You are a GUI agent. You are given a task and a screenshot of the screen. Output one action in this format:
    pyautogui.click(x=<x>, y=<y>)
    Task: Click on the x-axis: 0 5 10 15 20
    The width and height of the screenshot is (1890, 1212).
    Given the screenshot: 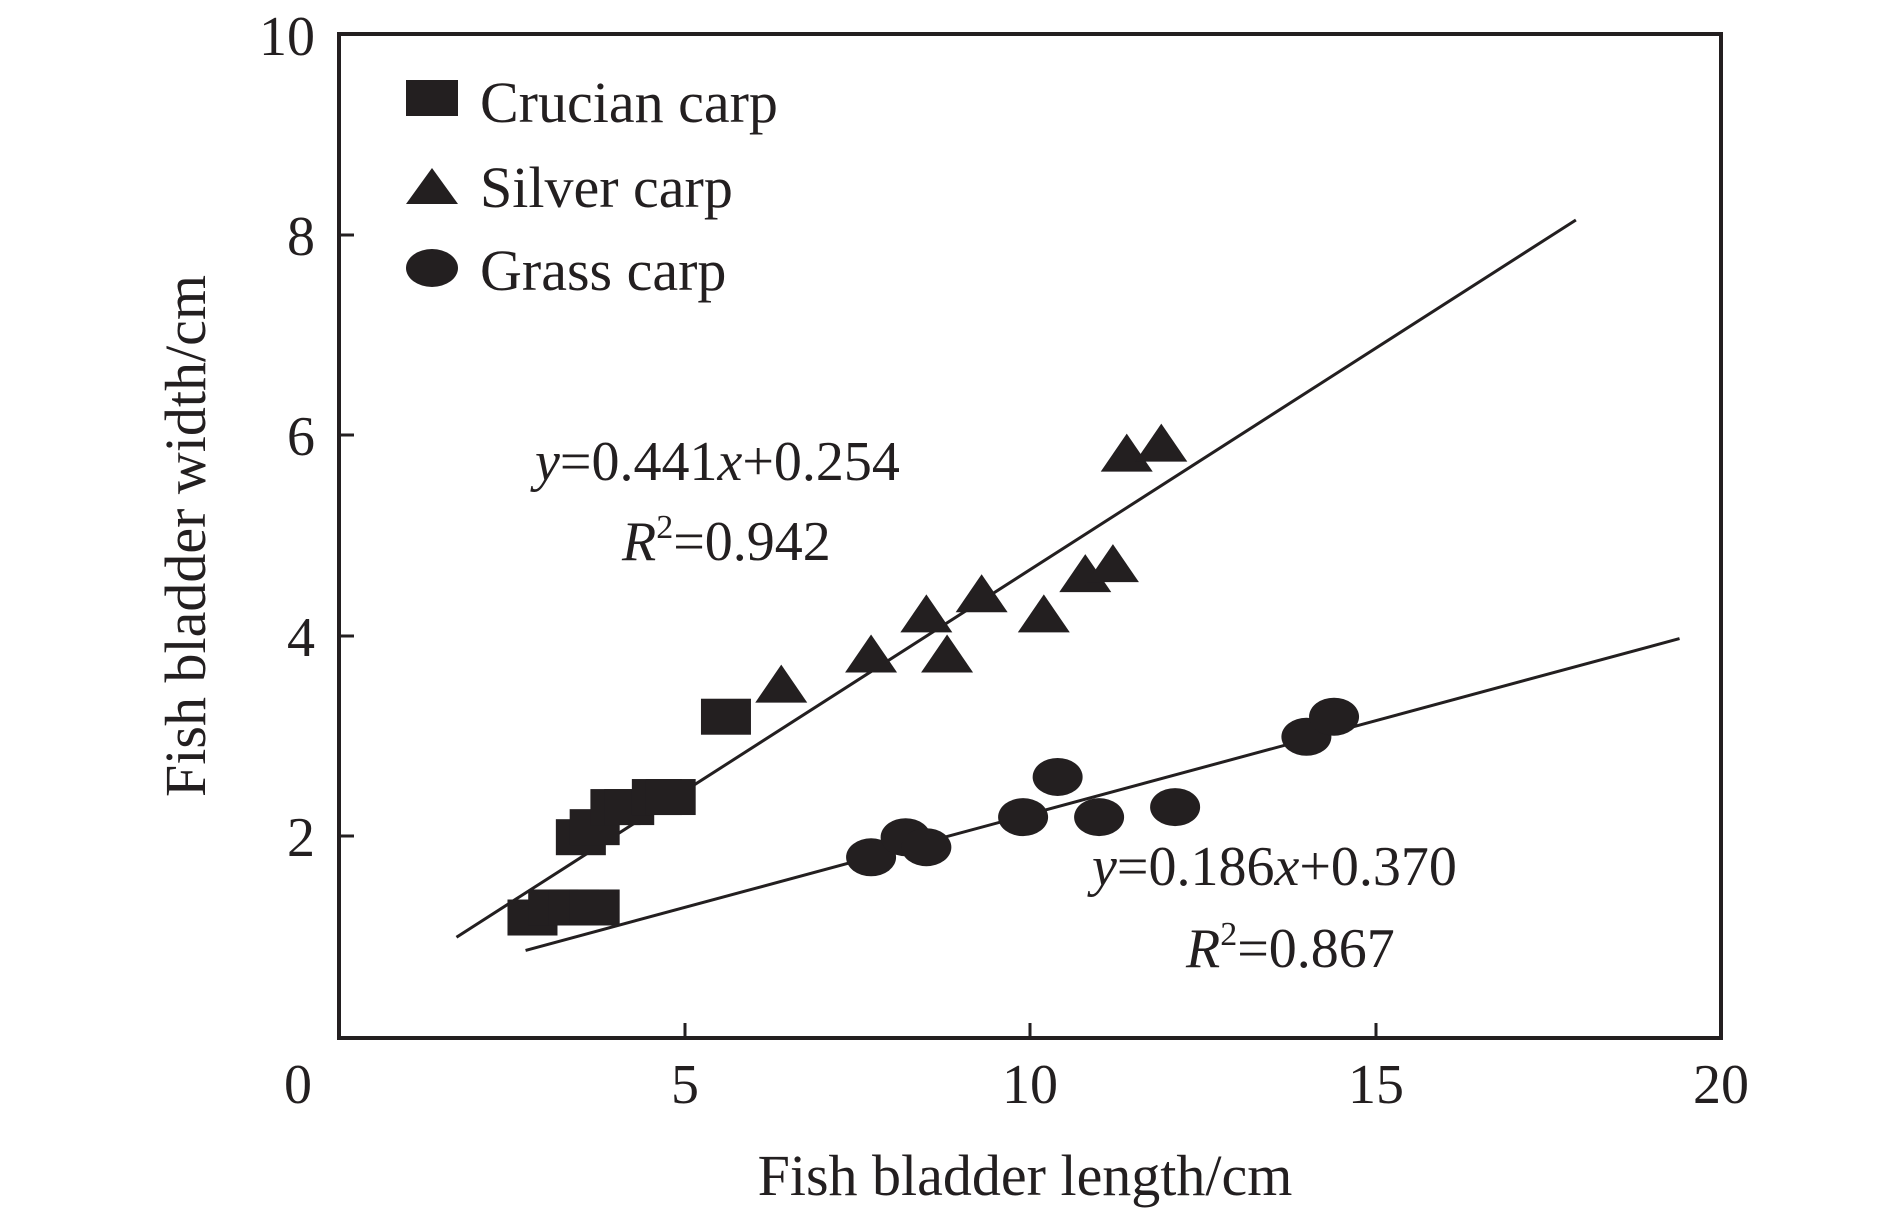 What is the action you would take?
    pyautogui.click(x=1016, y=1069)
    